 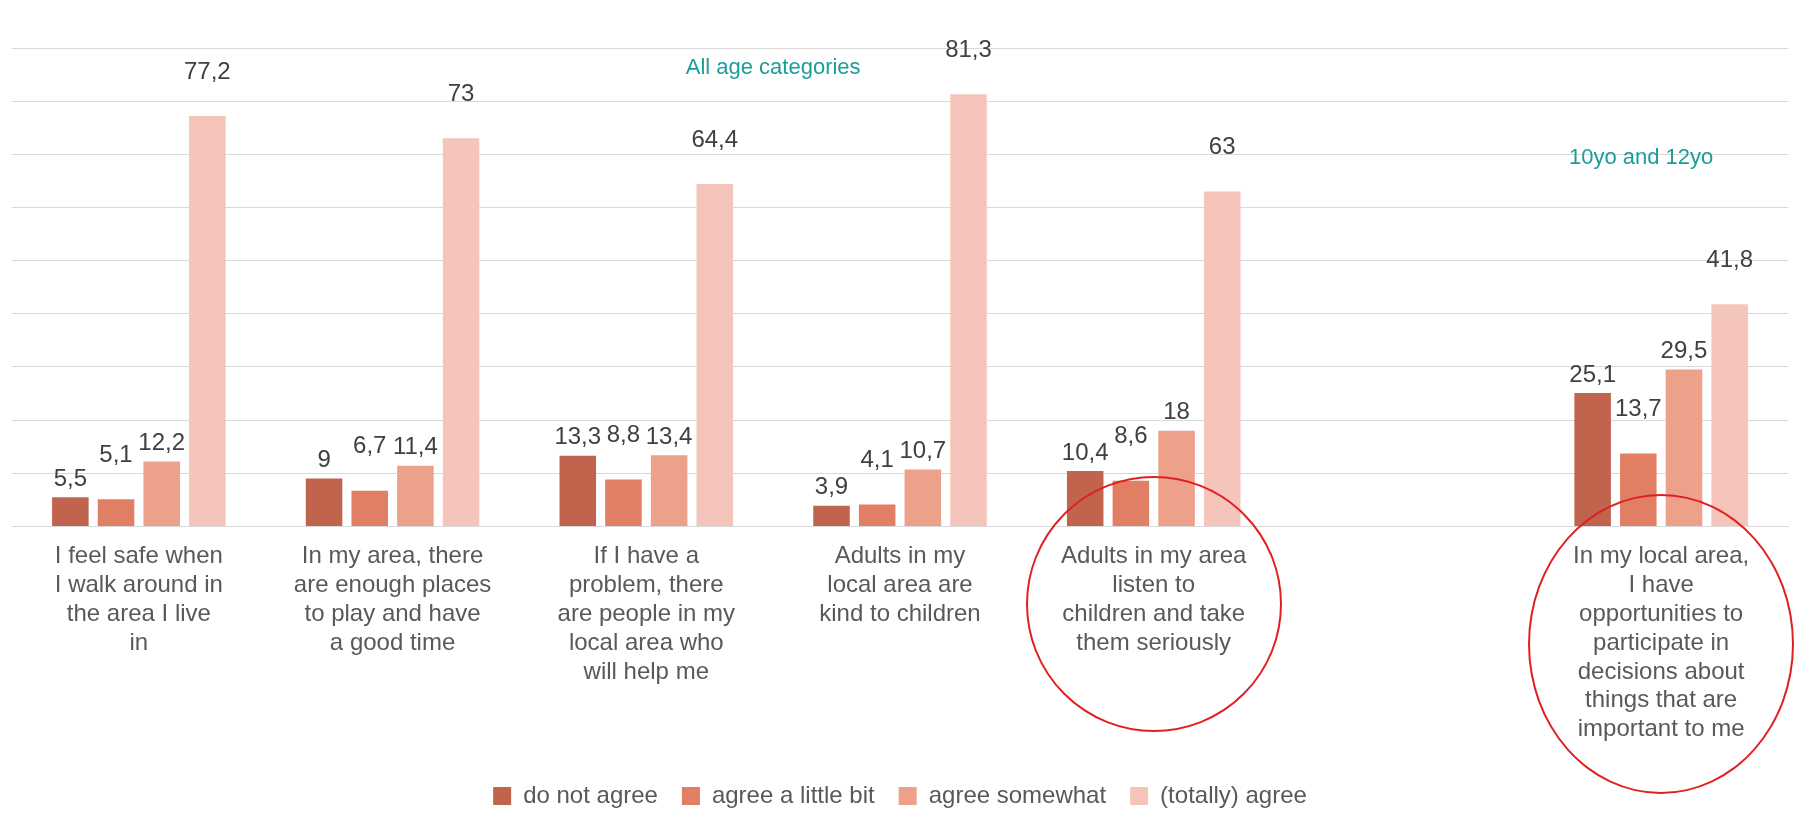 What do you see at coordinates (1131, 435) in the screenshot?
I see `data-label: 8,6` at bounding box center [1131, 435].